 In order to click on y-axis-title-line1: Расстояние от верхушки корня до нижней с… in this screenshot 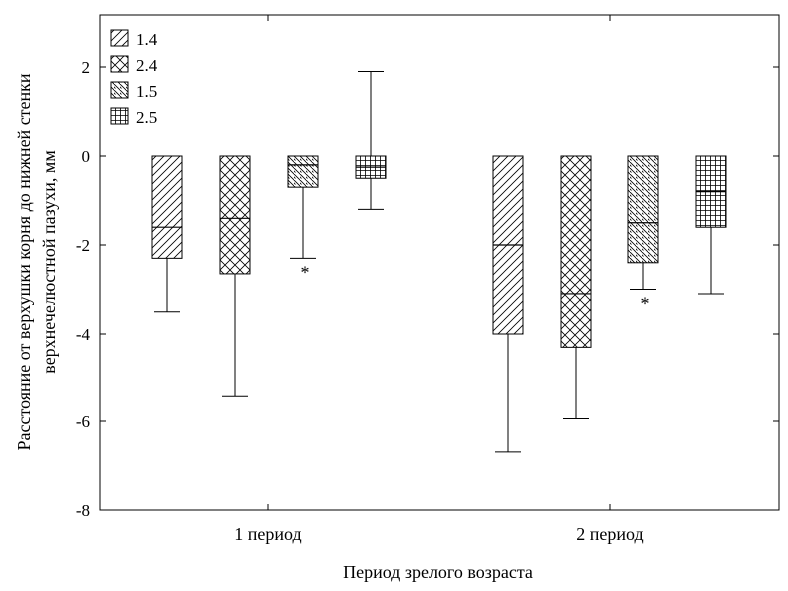, I will do `click(24, 261)`.